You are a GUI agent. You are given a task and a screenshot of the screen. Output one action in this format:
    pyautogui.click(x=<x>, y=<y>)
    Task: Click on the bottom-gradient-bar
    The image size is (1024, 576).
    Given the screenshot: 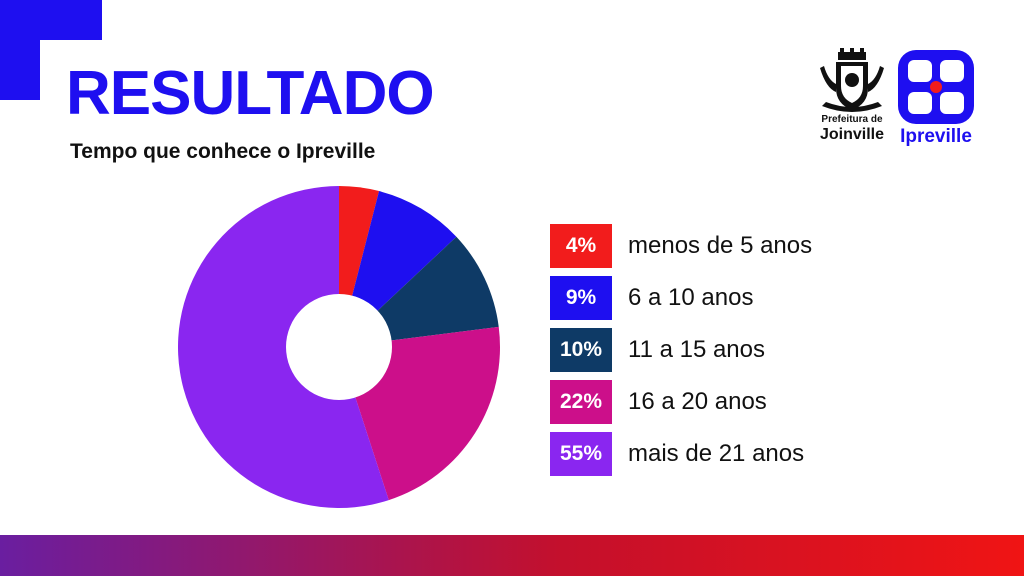 What is the action you would take?
    pyautogui.click(x=512, y=555)
    